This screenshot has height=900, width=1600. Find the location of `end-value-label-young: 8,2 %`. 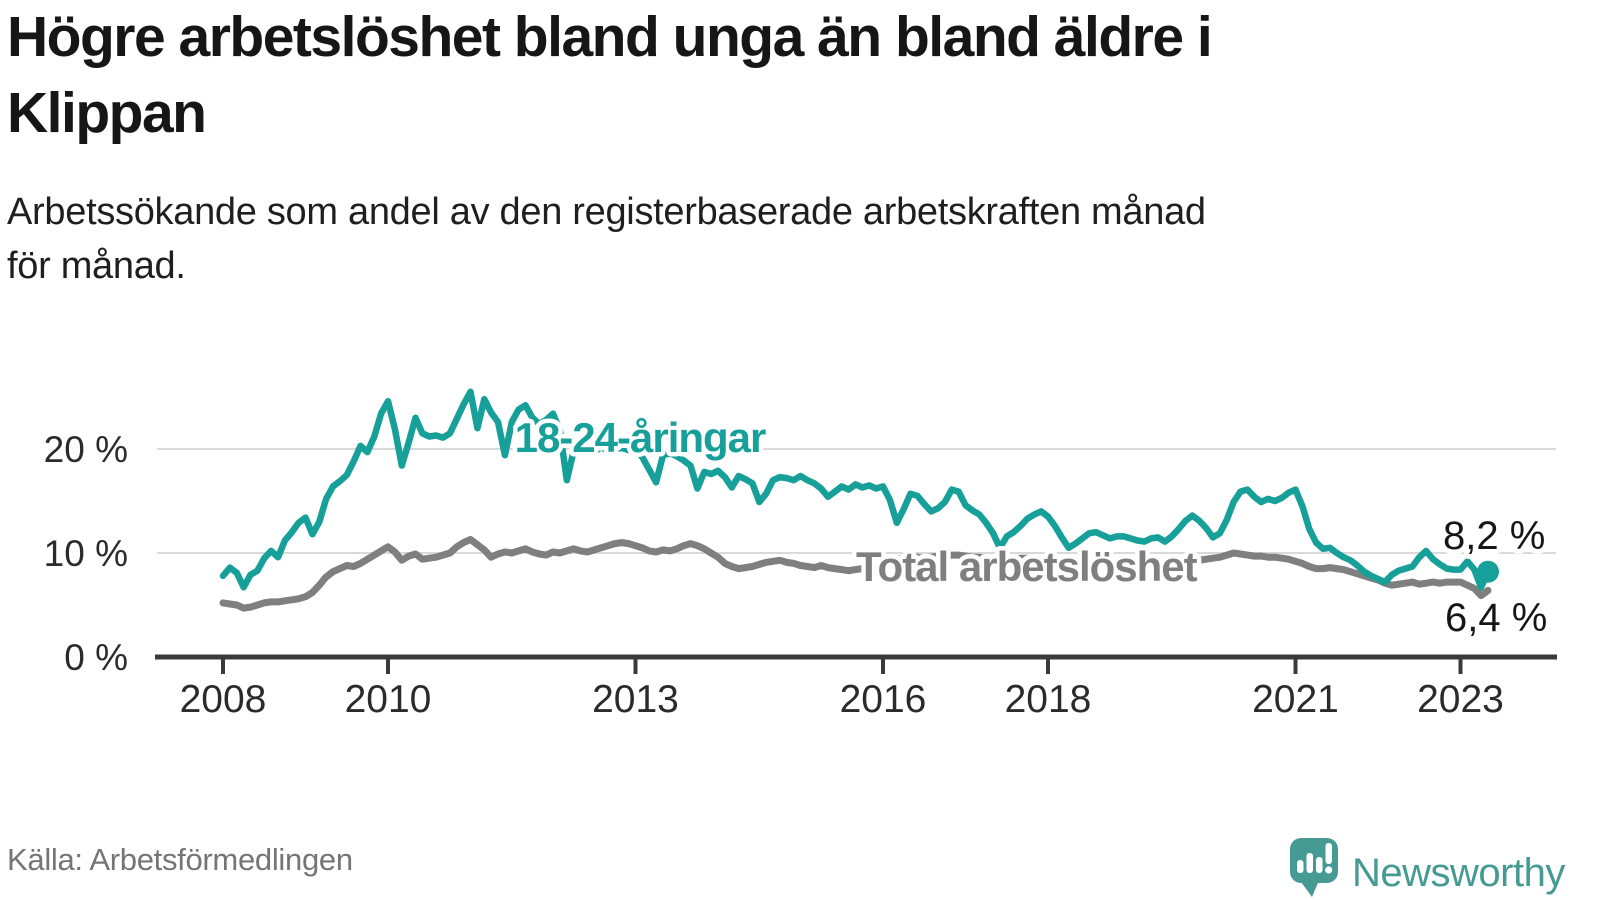

end-value-label-young: 8,2 % is located at coordinates (1494, 536).